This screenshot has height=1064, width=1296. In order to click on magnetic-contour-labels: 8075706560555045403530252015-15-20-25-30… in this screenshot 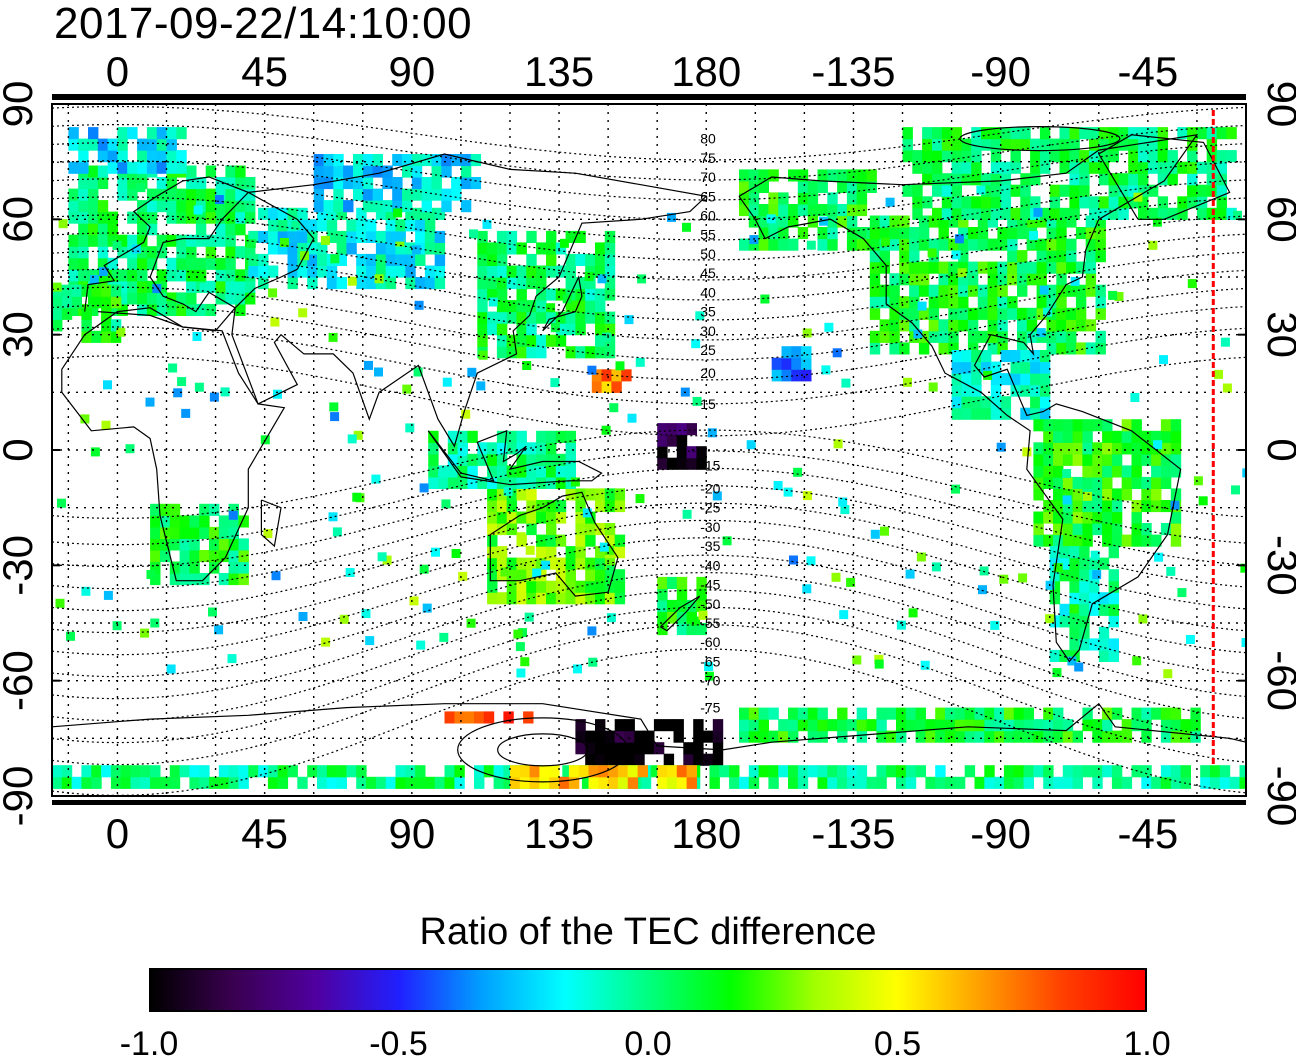, I will do `click(710, 423)`.